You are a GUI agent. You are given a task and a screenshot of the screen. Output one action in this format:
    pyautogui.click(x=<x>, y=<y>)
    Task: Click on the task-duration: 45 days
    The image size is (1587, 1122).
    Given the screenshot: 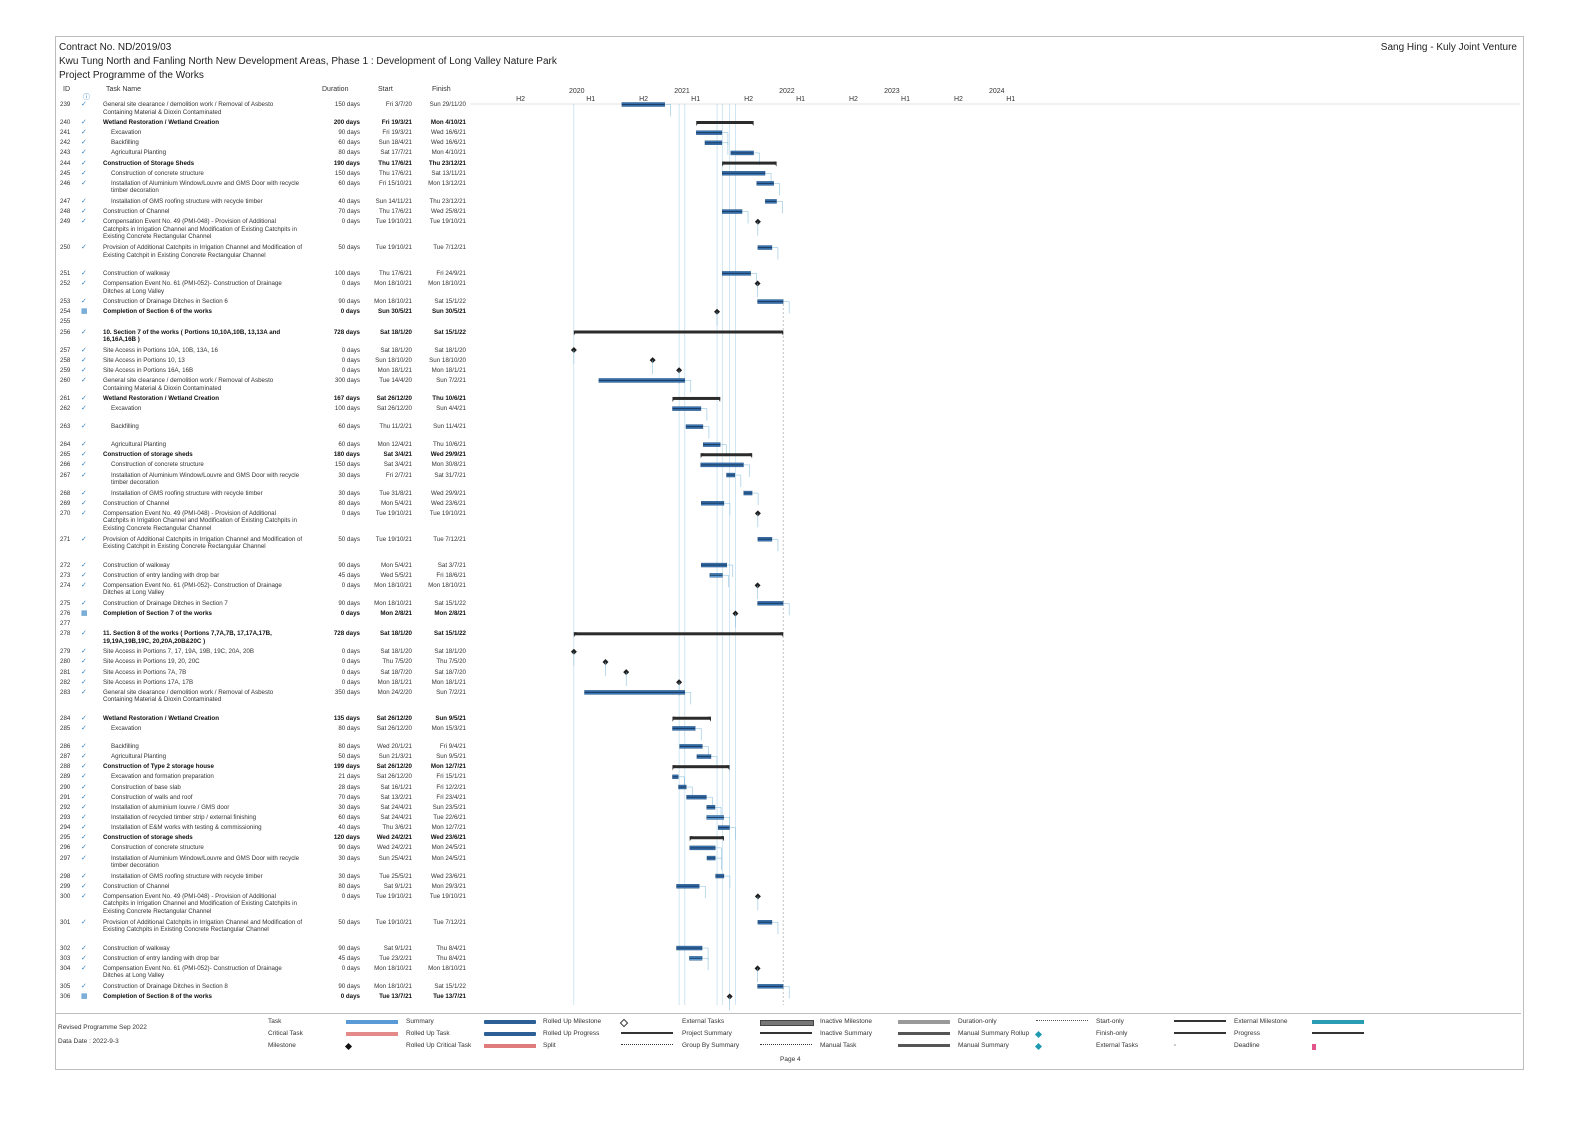 What is the action you would take?
    pyautogui.click(x=349, y=575)
    